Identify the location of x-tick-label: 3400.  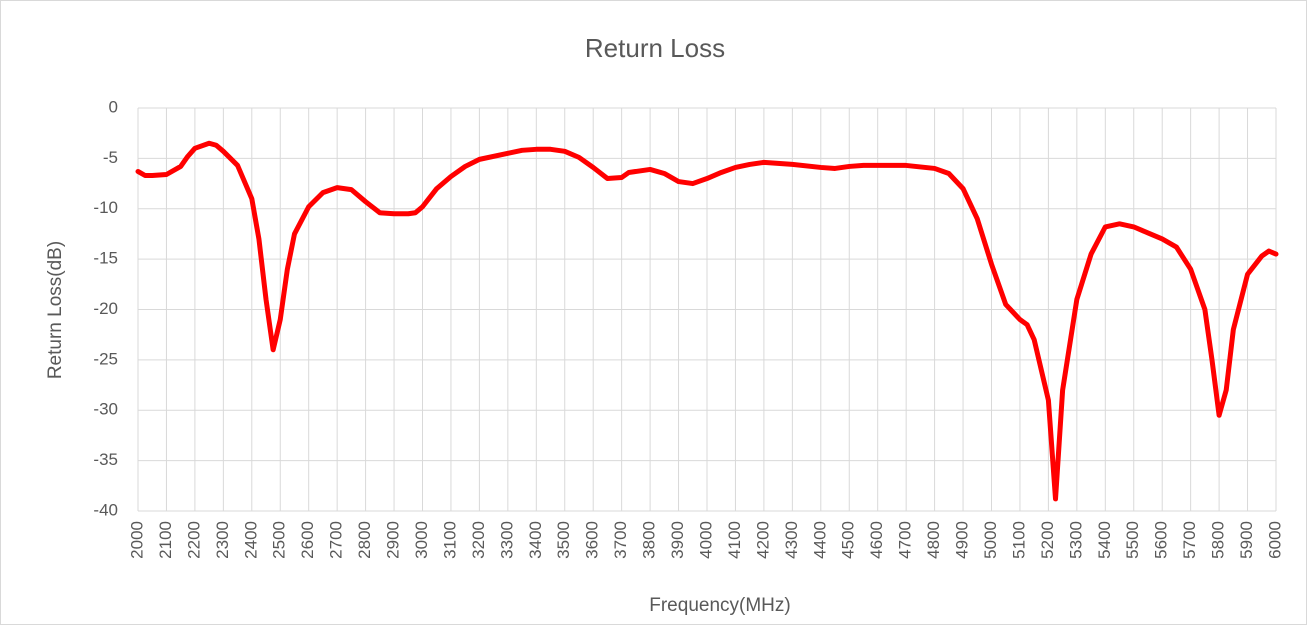
(535, 540).